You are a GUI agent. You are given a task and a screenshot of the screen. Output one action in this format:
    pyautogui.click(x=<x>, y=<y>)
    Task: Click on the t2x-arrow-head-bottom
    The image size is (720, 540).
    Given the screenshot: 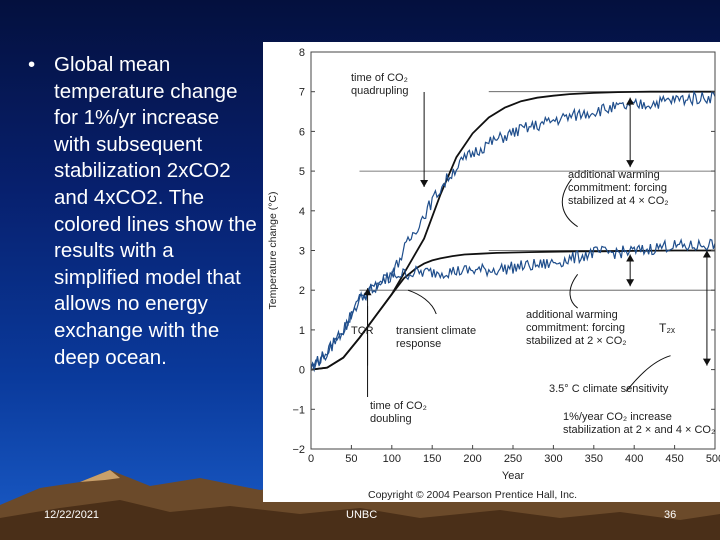 What is the action you would take?
    pyautogui.click(x=706, y=362)
    